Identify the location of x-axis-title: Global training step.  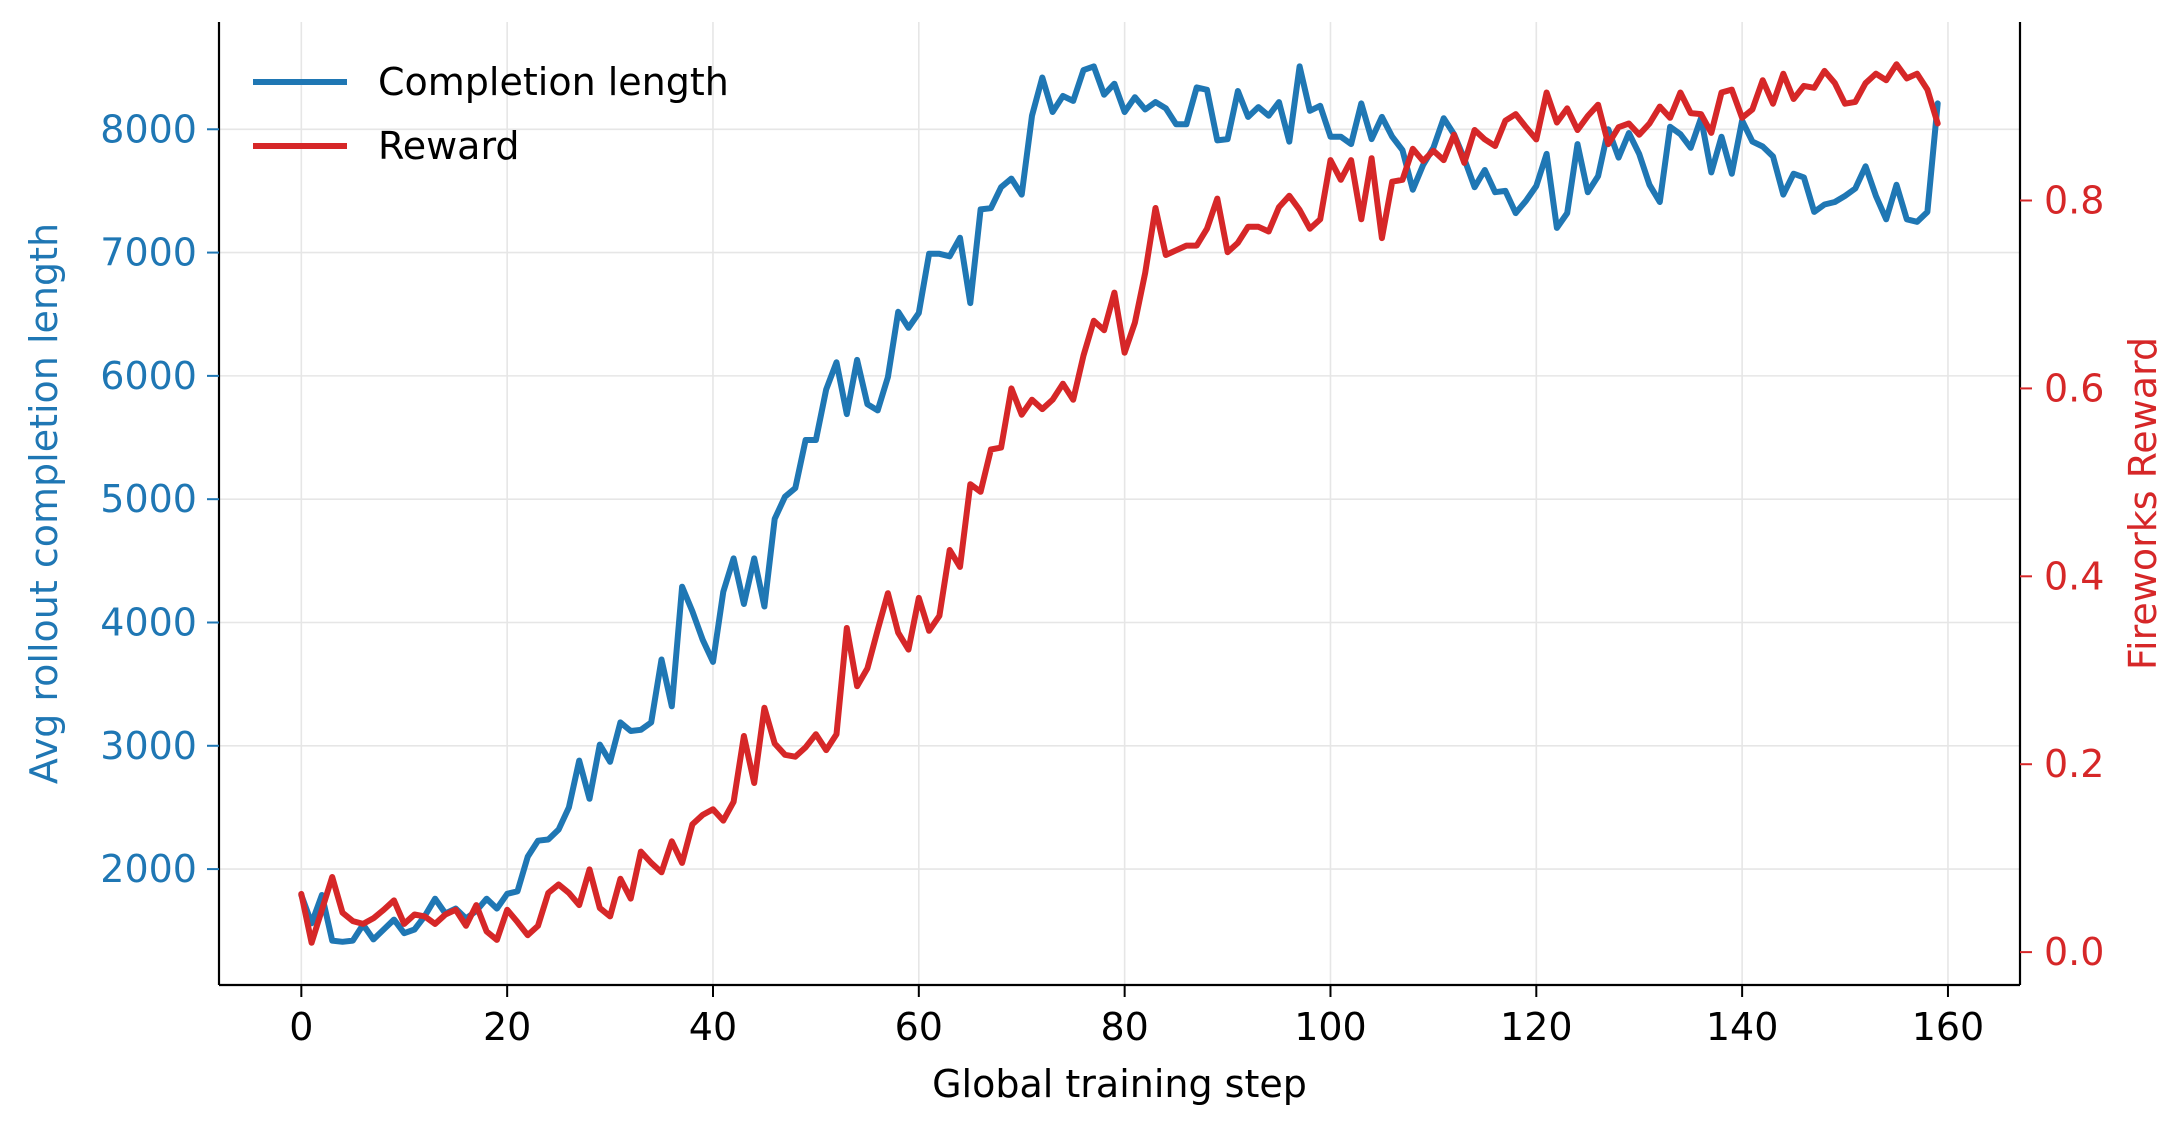
(1119, 1084).